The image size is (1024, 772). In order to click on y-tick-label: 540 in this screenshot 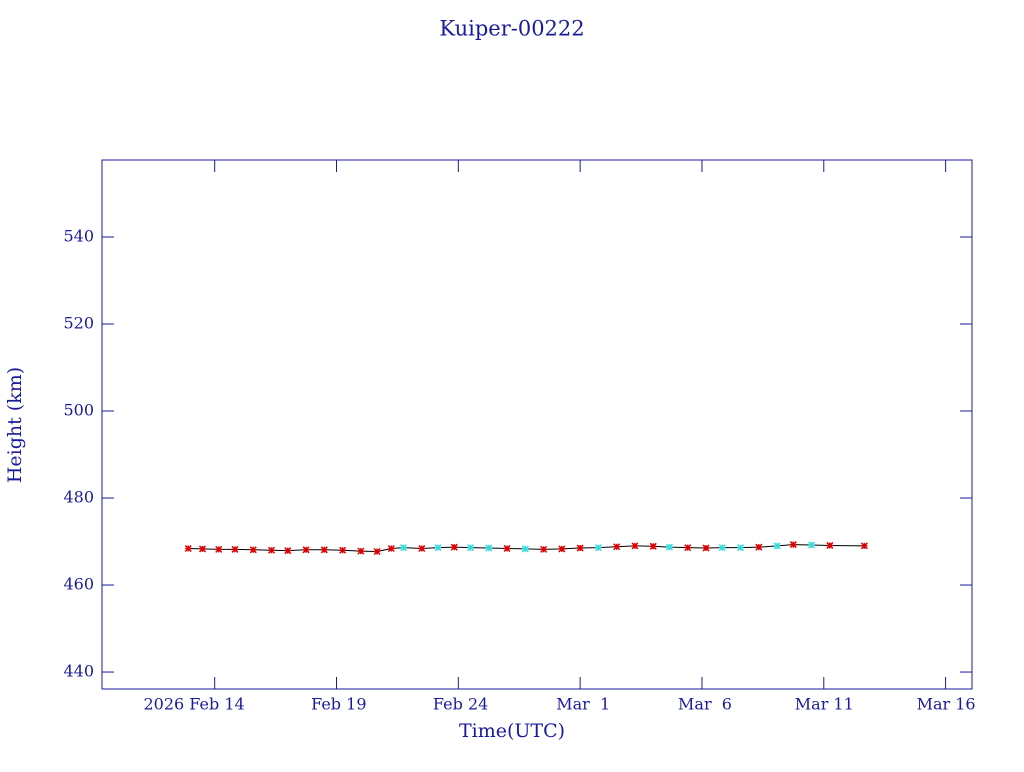, I will do `click(78, 236)`.